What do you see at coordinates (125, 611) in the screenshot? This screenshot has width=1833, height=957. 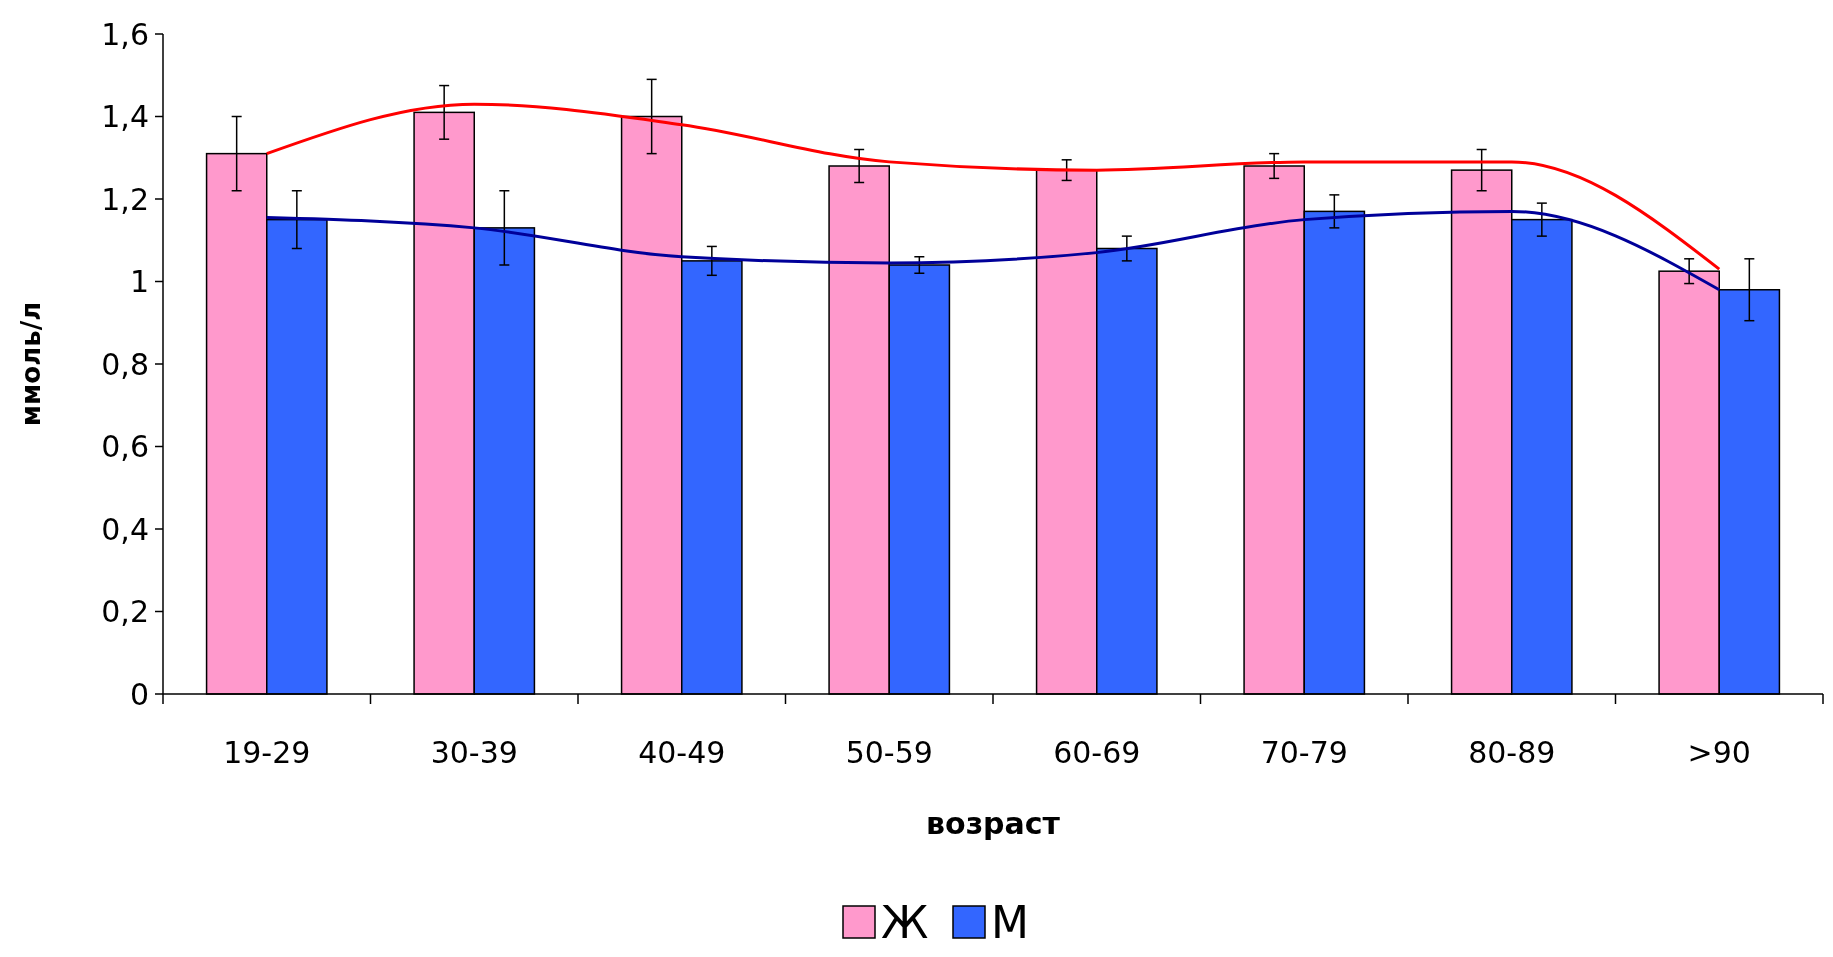 I see `y-tick-label: 0,2` at bounding box center [125, 611].